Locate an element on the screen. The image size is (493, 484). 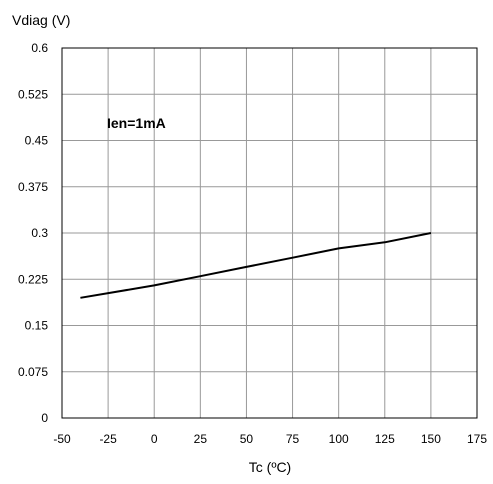
x-tick-label: 75 is located at coordinates (293, 439).